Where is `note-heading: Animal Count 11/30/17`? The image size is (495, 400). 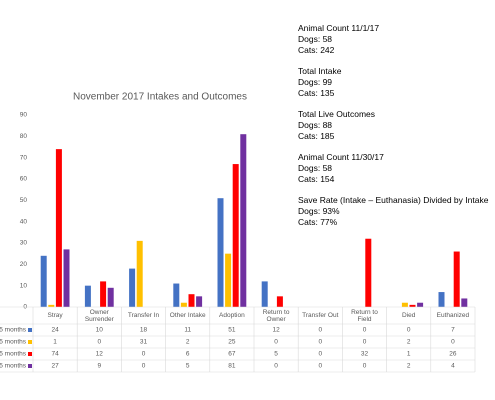 note-heading: Animal Count 11/30/17 is located at coordinates (341, 157).